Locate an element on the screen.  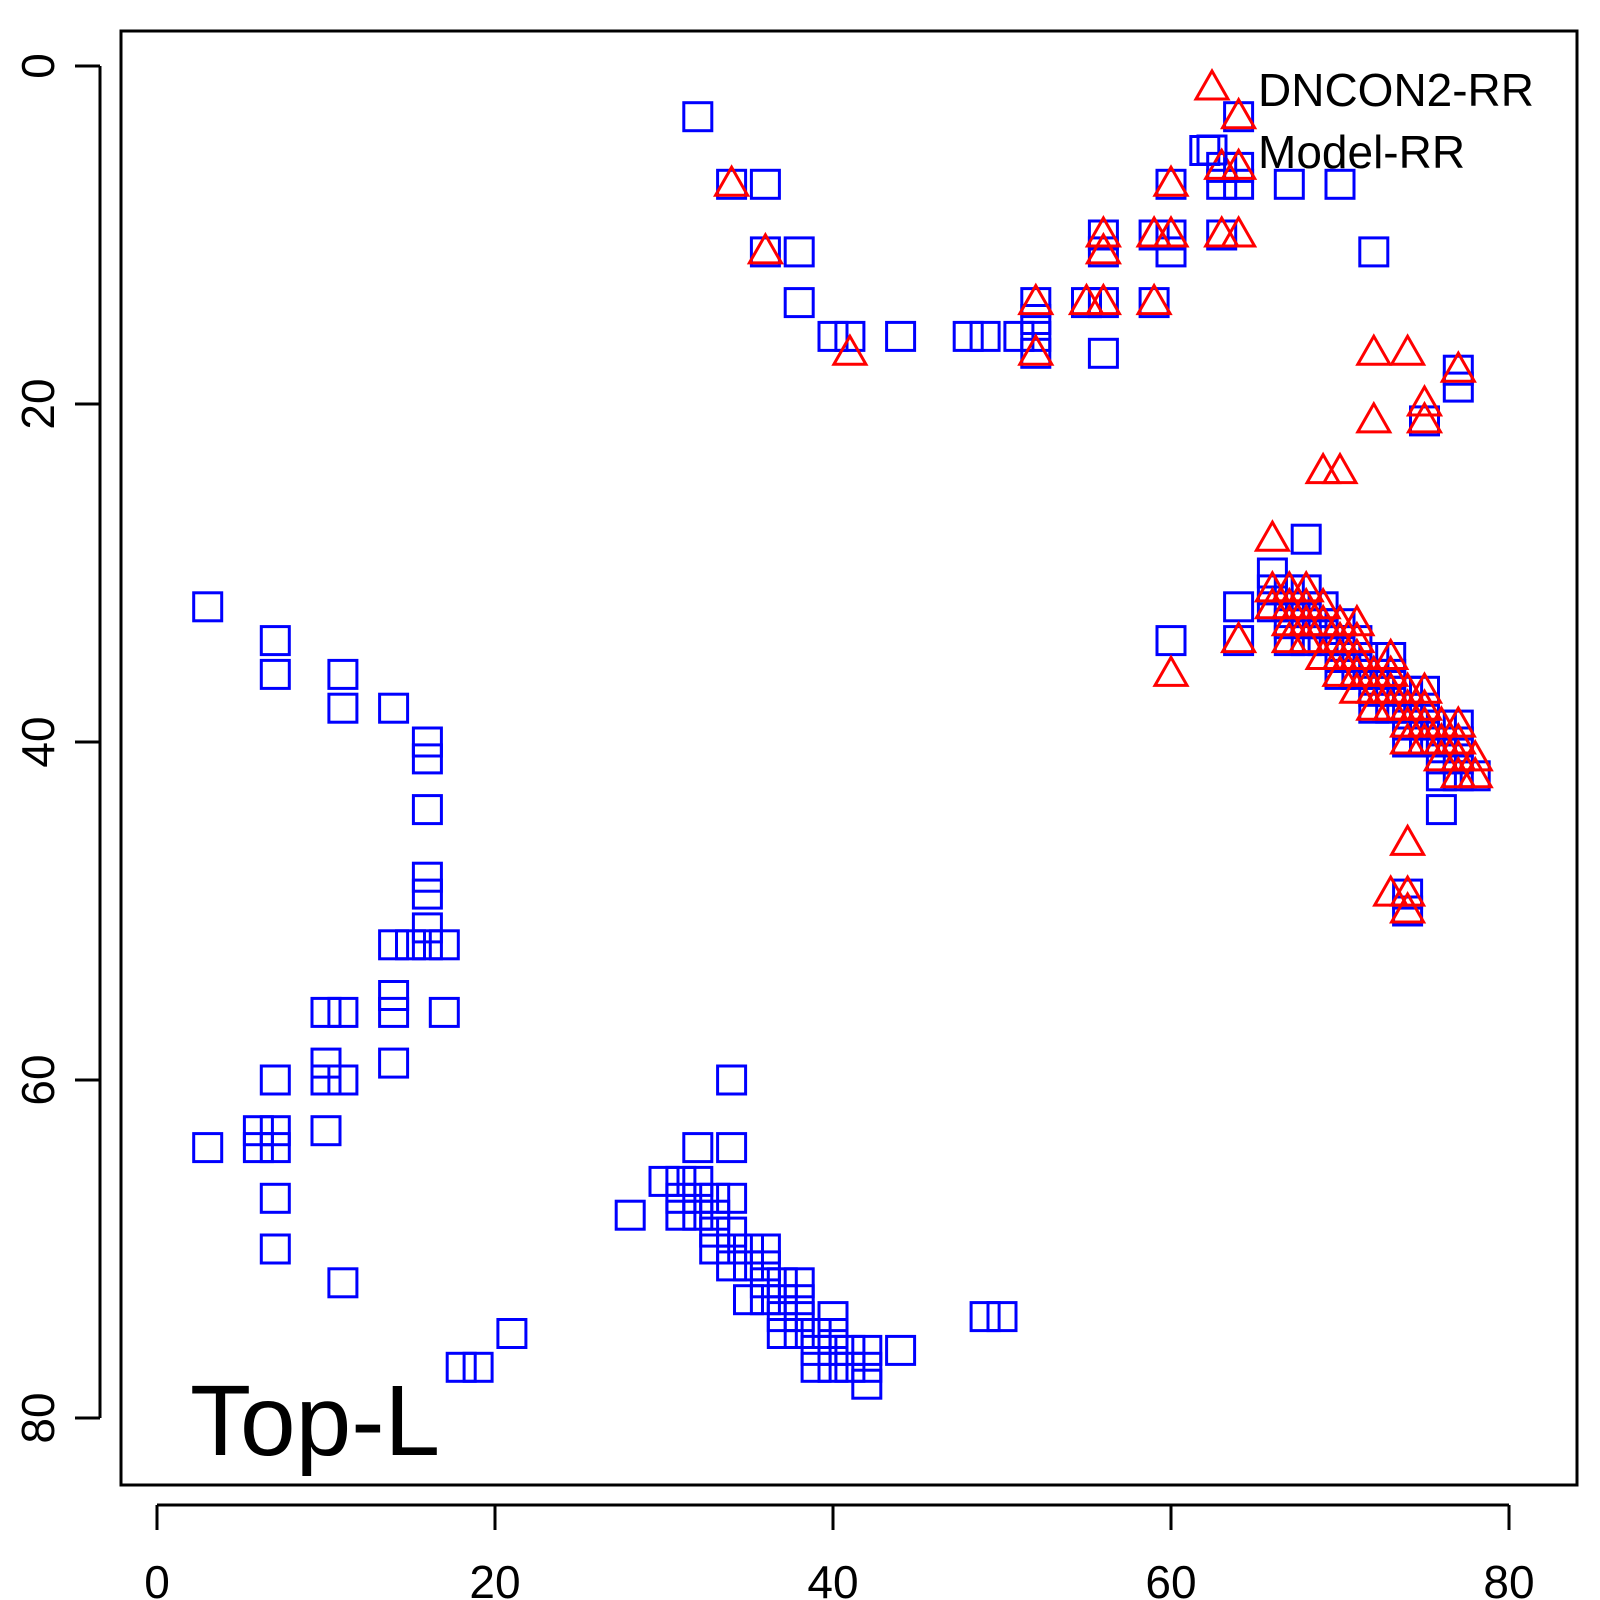
y-axis: 0 20 40 60 80 is located at coordinates (57, 748).